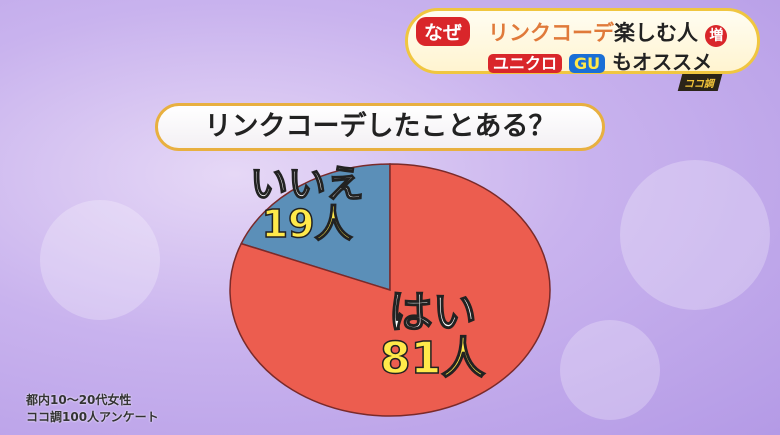 This screenshot has height=435, width=780. I want to click on yes-value: 81人, so click(432, 359).